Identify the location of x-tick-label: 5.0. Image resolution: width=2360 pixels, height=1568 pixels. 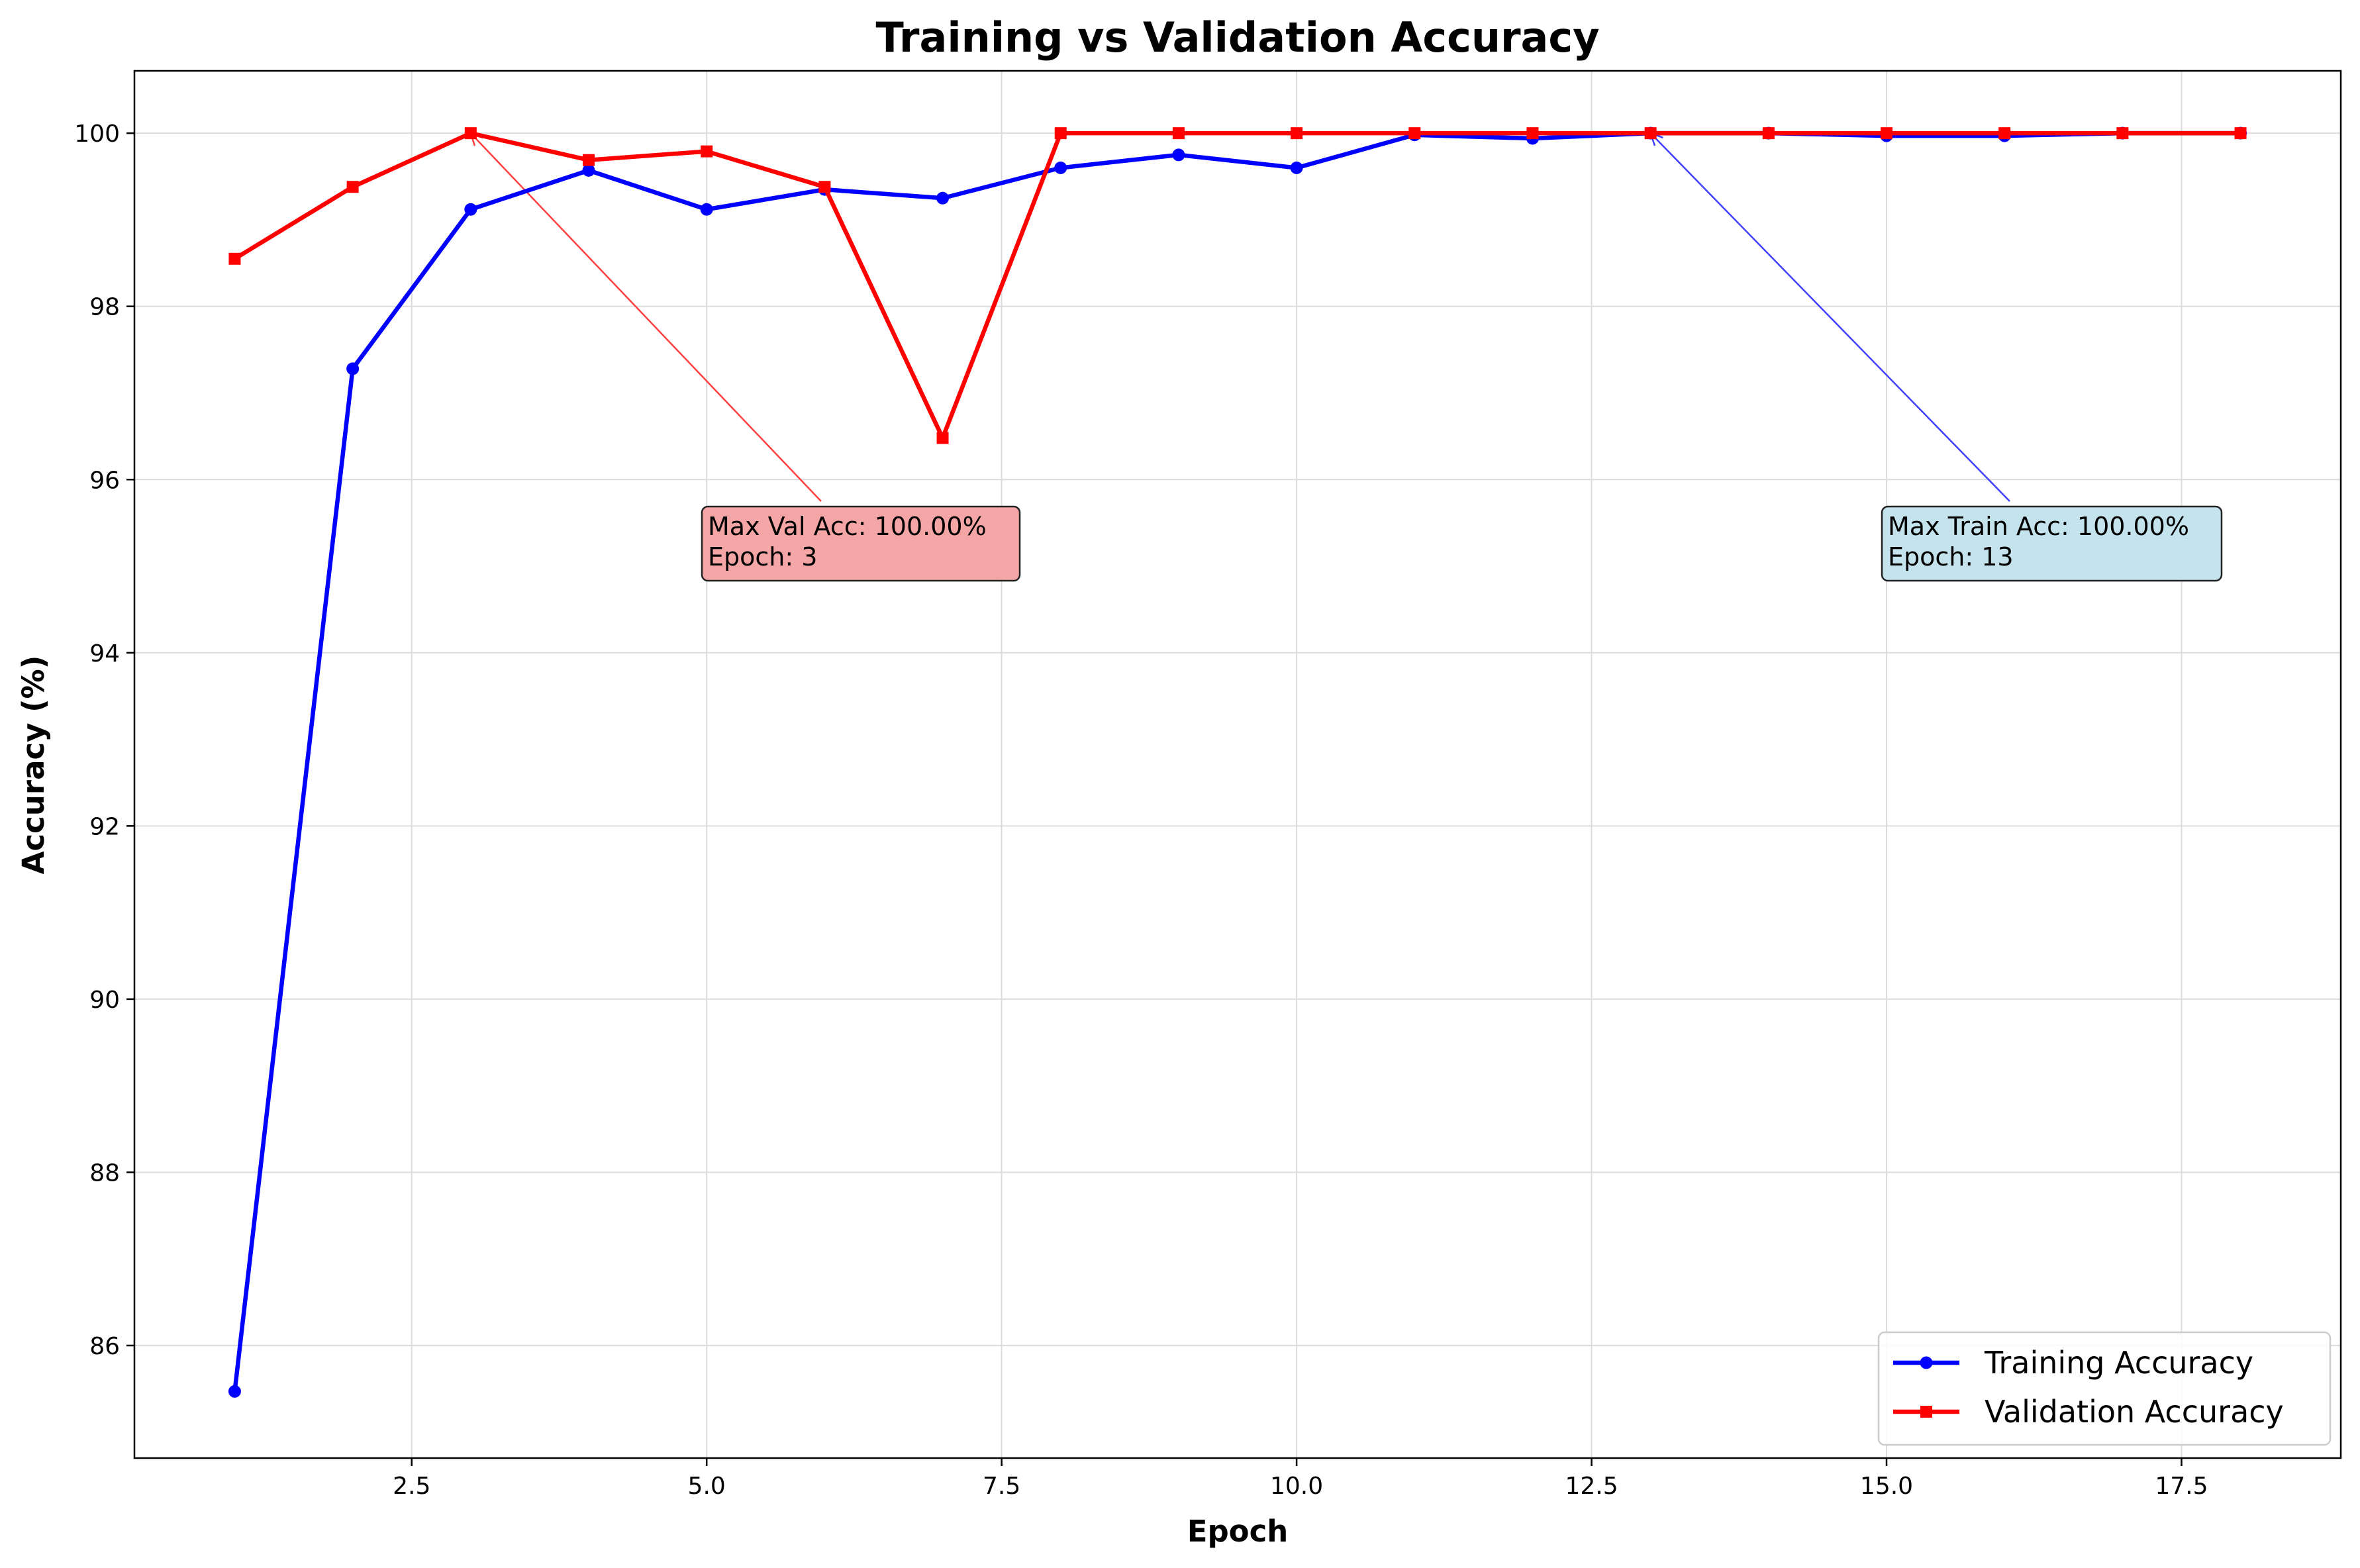
(707, 1486).